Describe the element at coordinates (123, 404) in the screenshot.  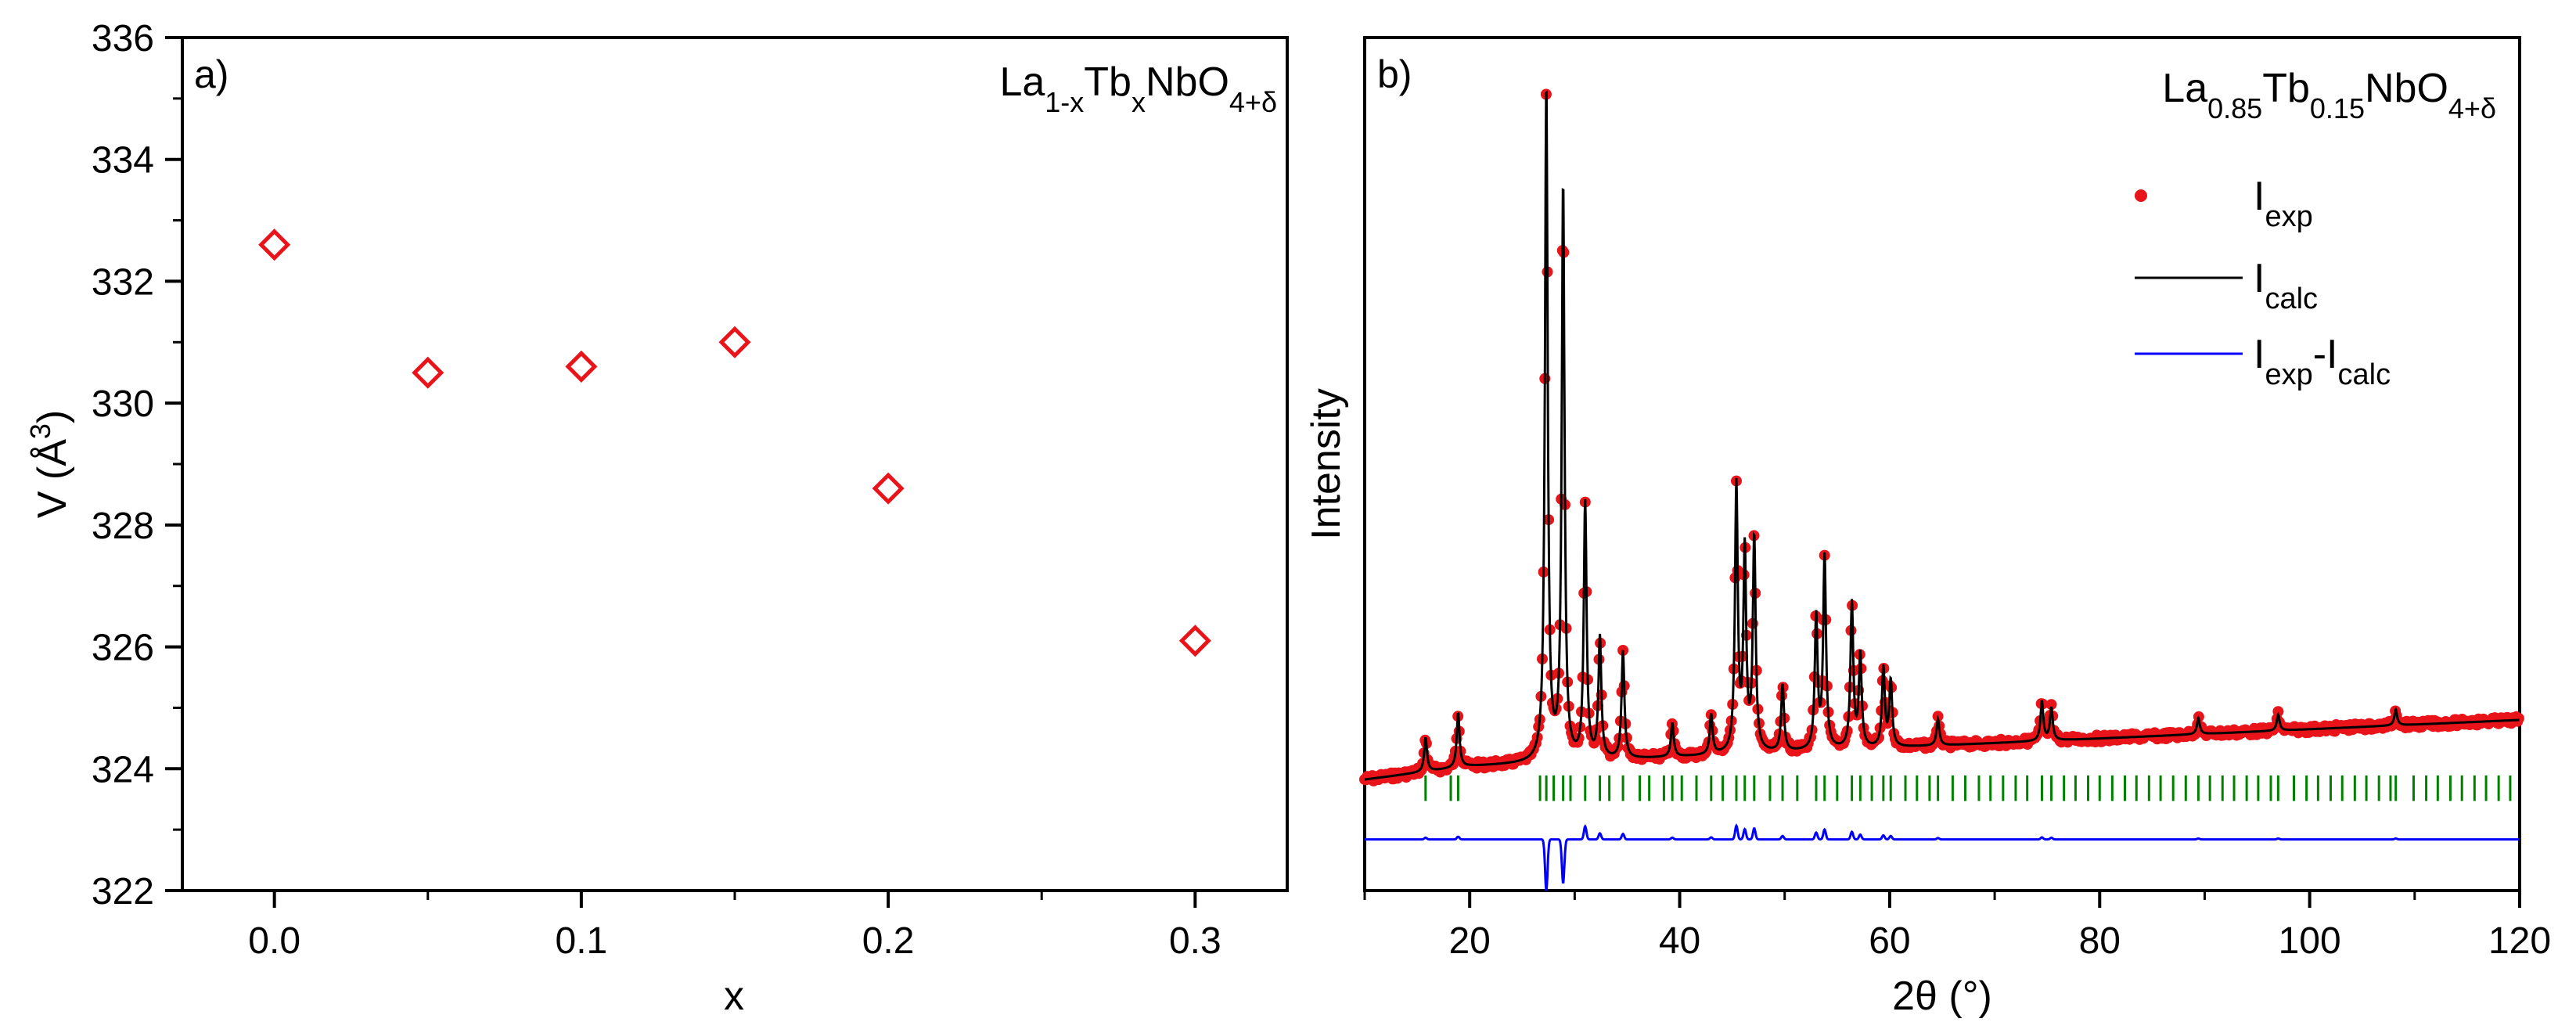
I see `panel-a-y-tick-label: 330` at that location.